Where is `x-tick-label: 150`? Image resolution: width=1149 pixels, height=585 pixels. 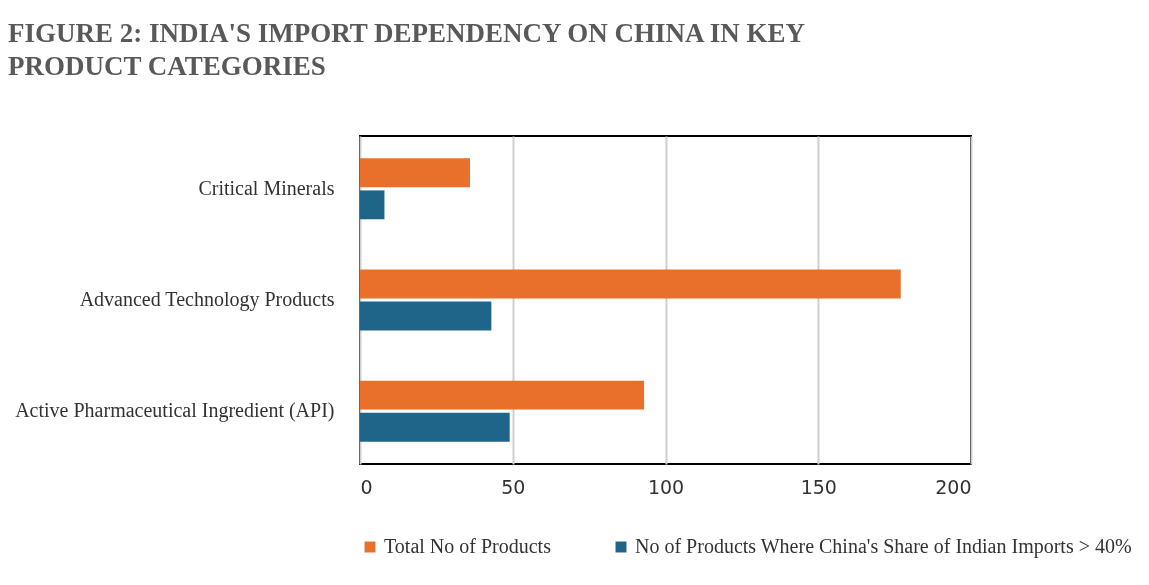 x-tick-label: 150 is located at coordinates (818, 486).